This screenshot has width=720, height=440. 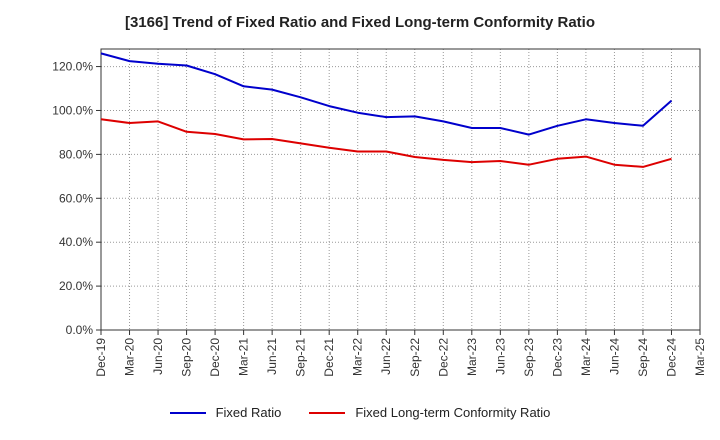 What do you see at coordinates (671, 357) in the screenshot?
I see `x-tick-label: Dec-24` at bounding box center [671, 357].